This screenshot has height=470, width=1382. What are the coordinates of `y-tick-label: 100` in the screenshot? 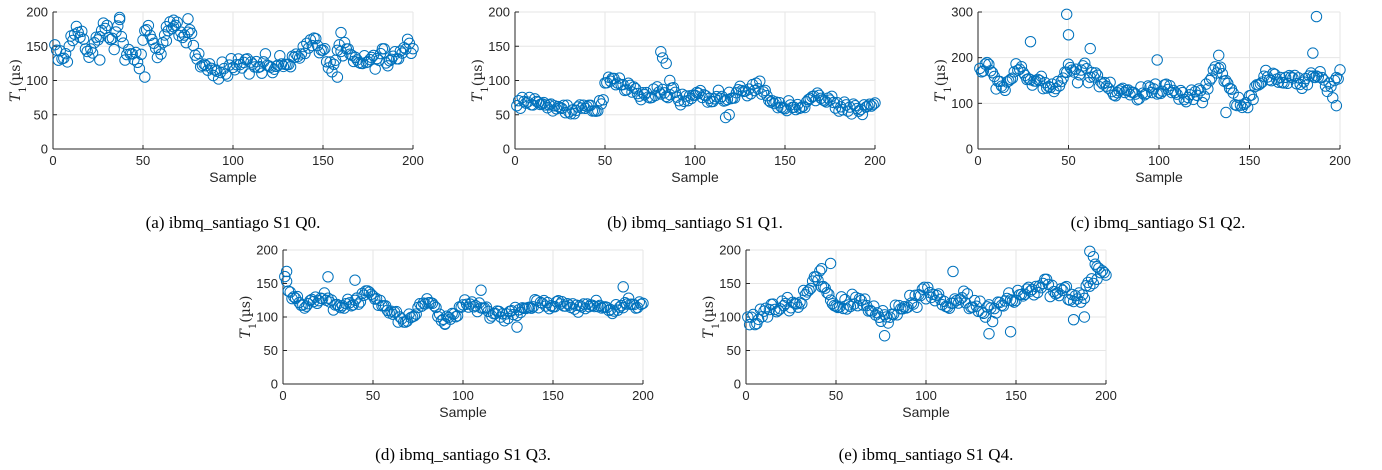 It's located at (730, 317).